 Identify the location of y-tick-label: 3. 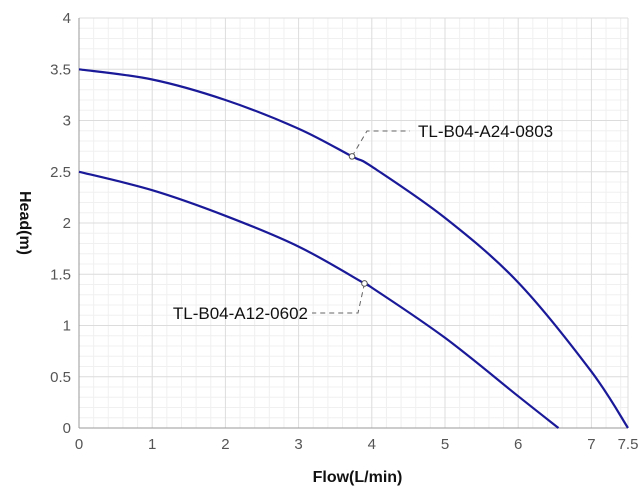
(67, 121).